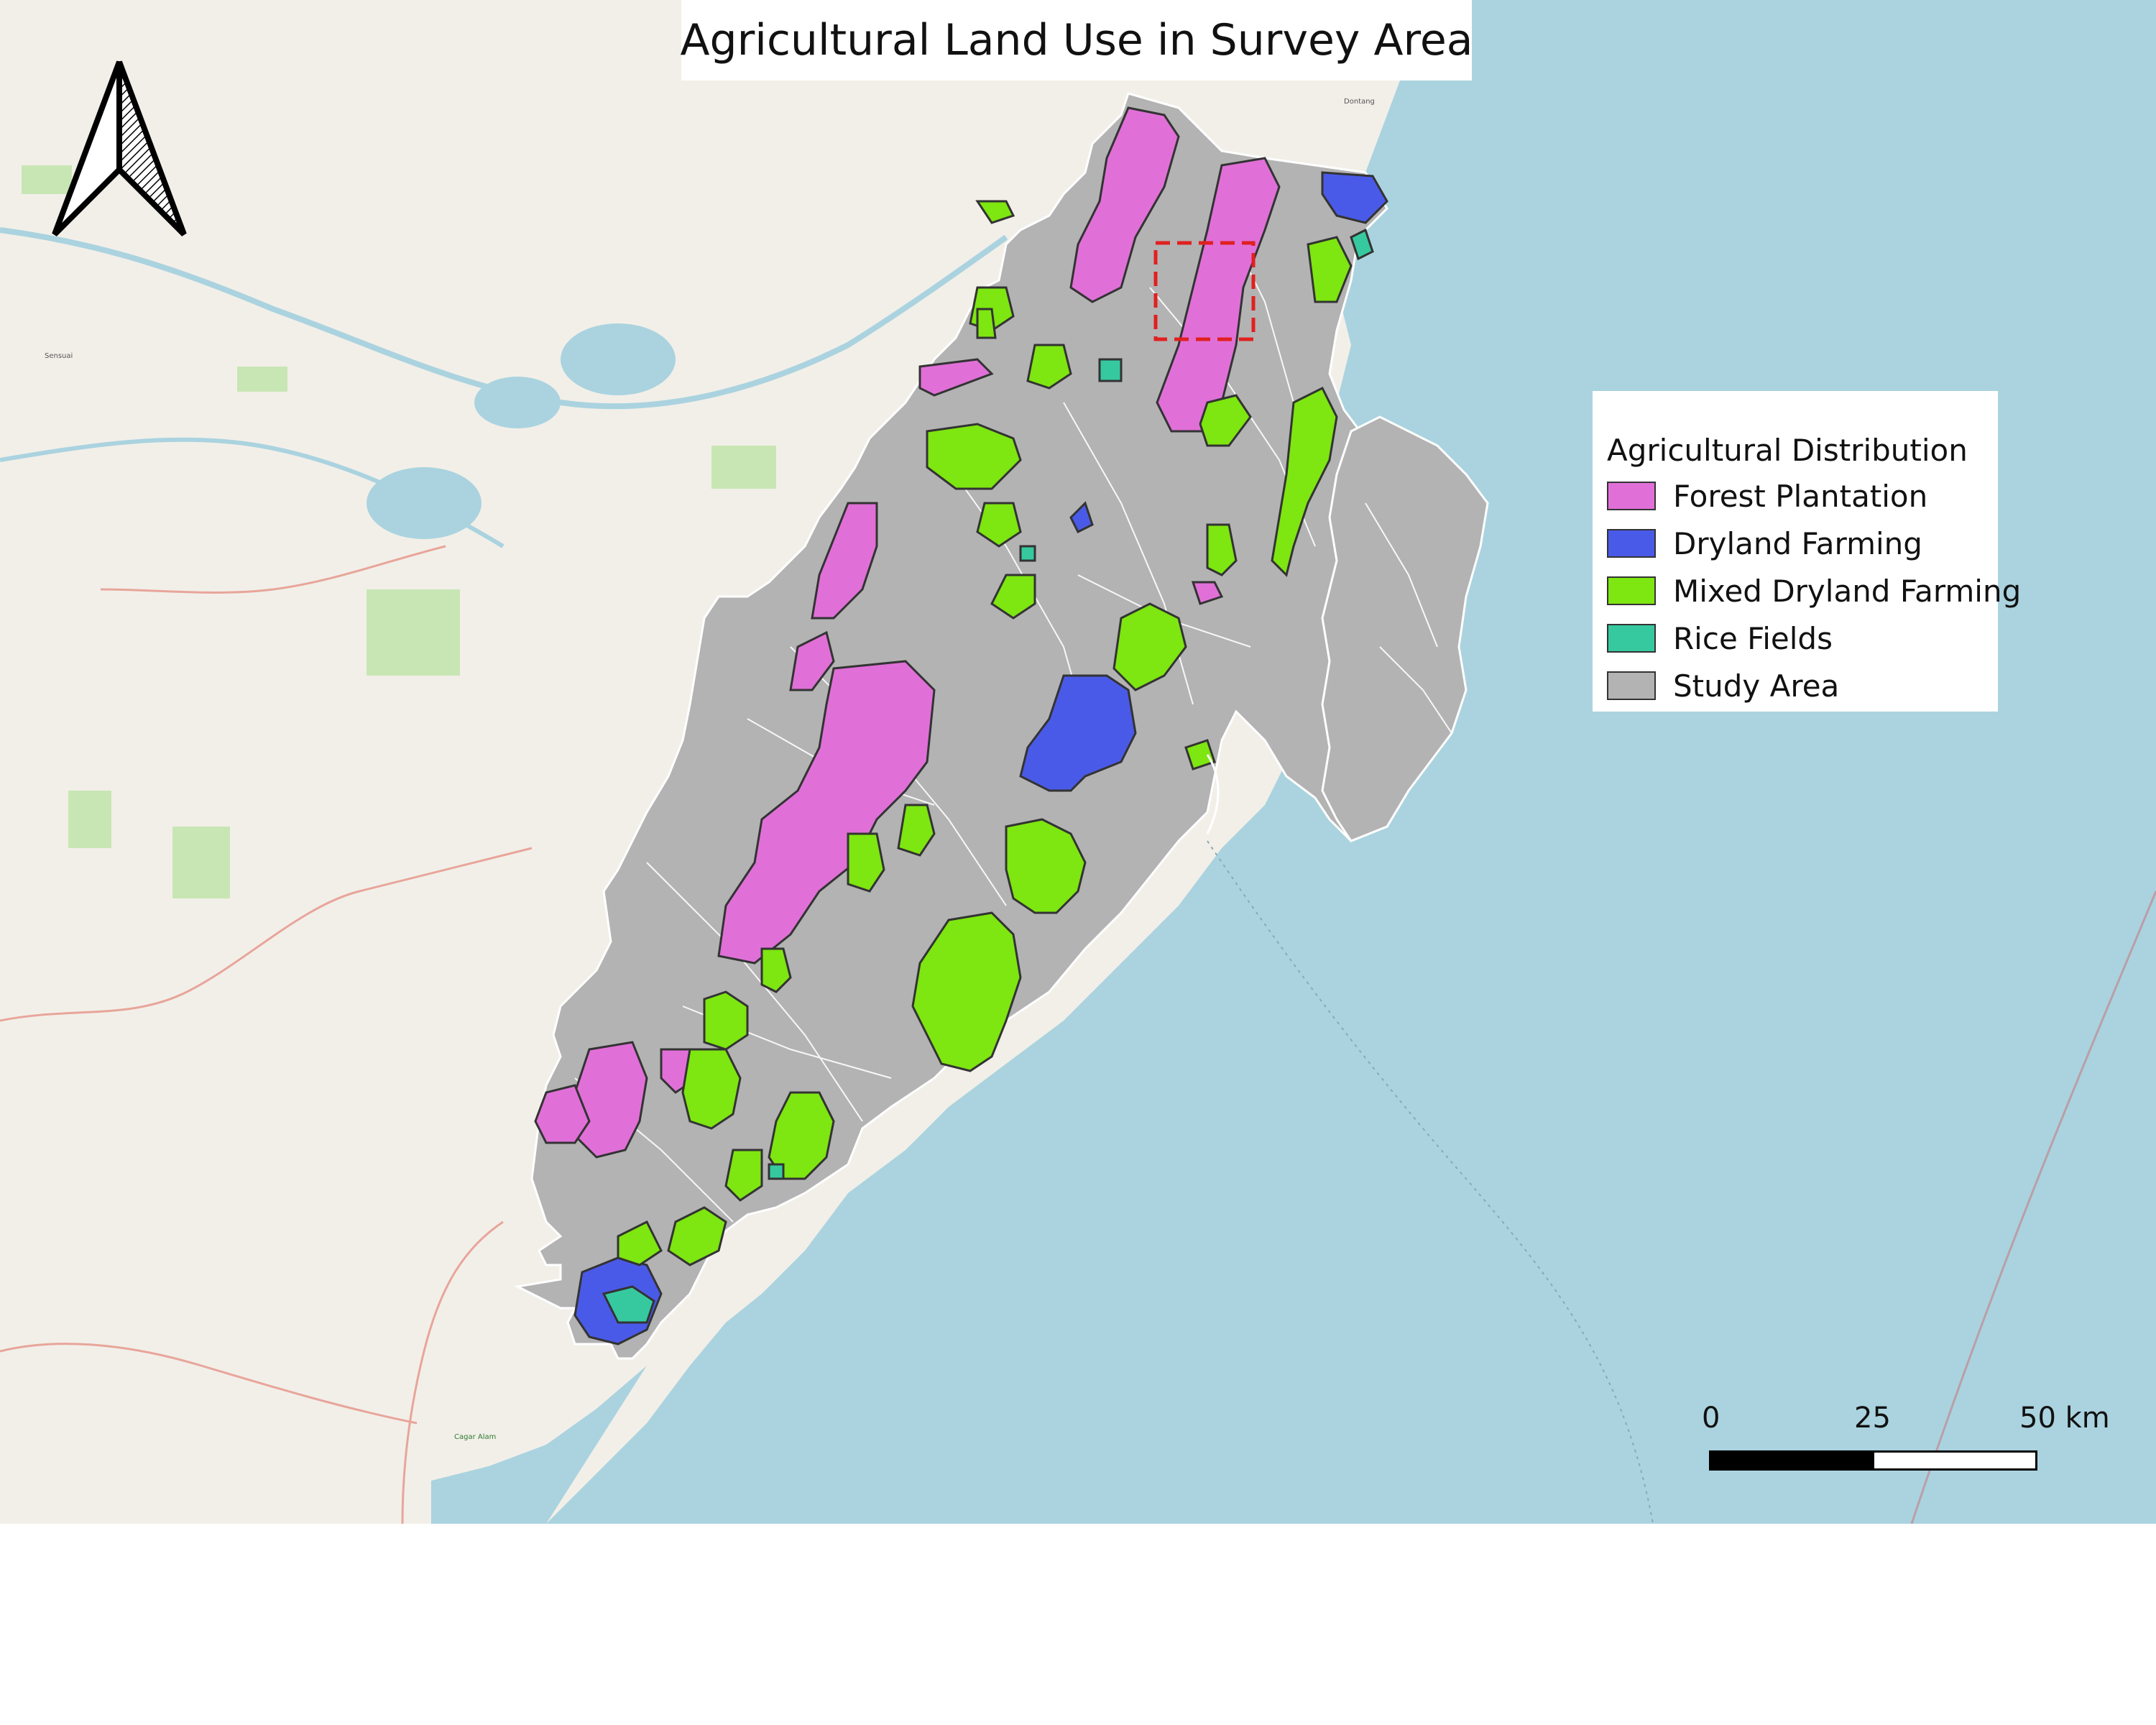 The image size is (2156, 1725). What do you see at coordinates (1213, 794) in the screenshot?
I see `coastline` at bounding box center [1213, 794].